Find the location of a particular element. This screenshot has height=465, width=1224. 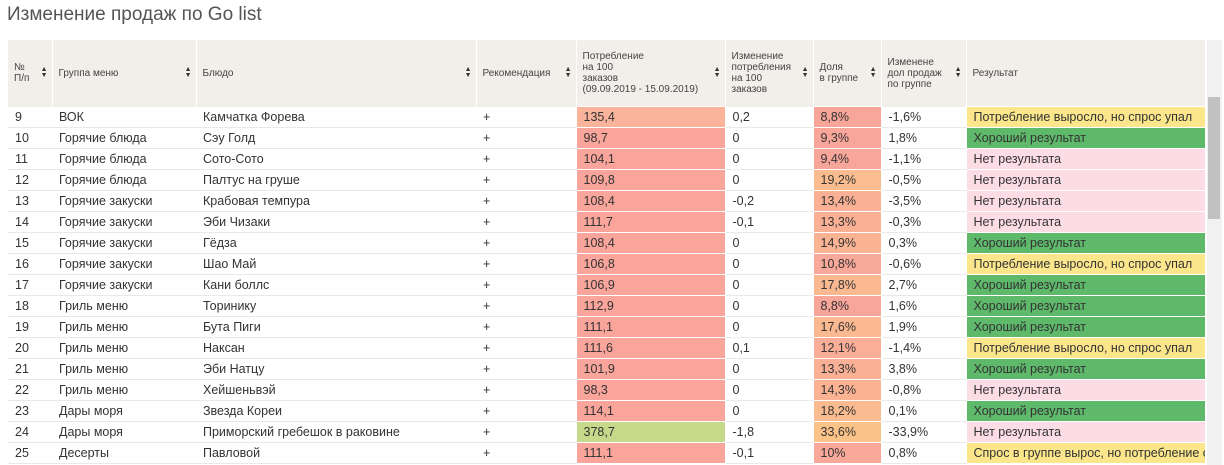

table-cell: Гёдза is located at coordinates (336, 243).